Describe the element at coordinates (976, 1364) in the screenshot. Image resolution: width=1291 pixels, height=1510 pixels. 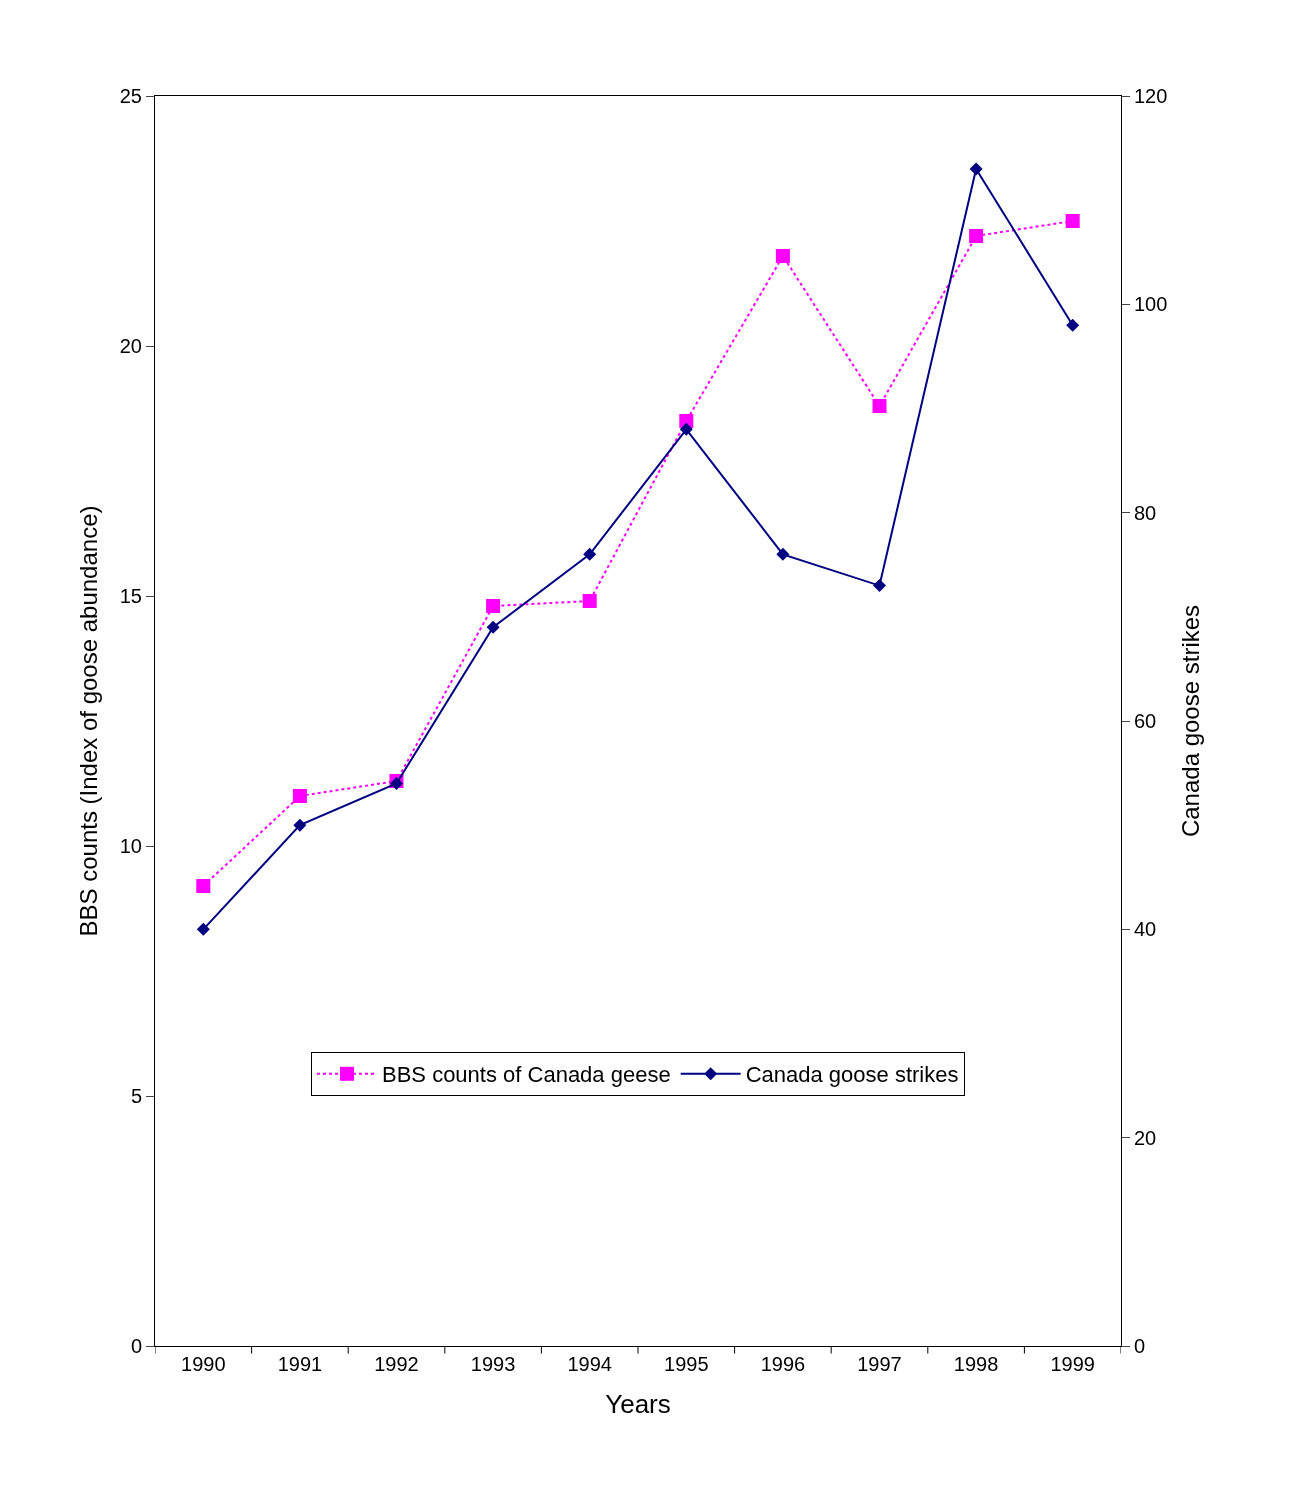
I see `x-tick-label: 1998` at that location.